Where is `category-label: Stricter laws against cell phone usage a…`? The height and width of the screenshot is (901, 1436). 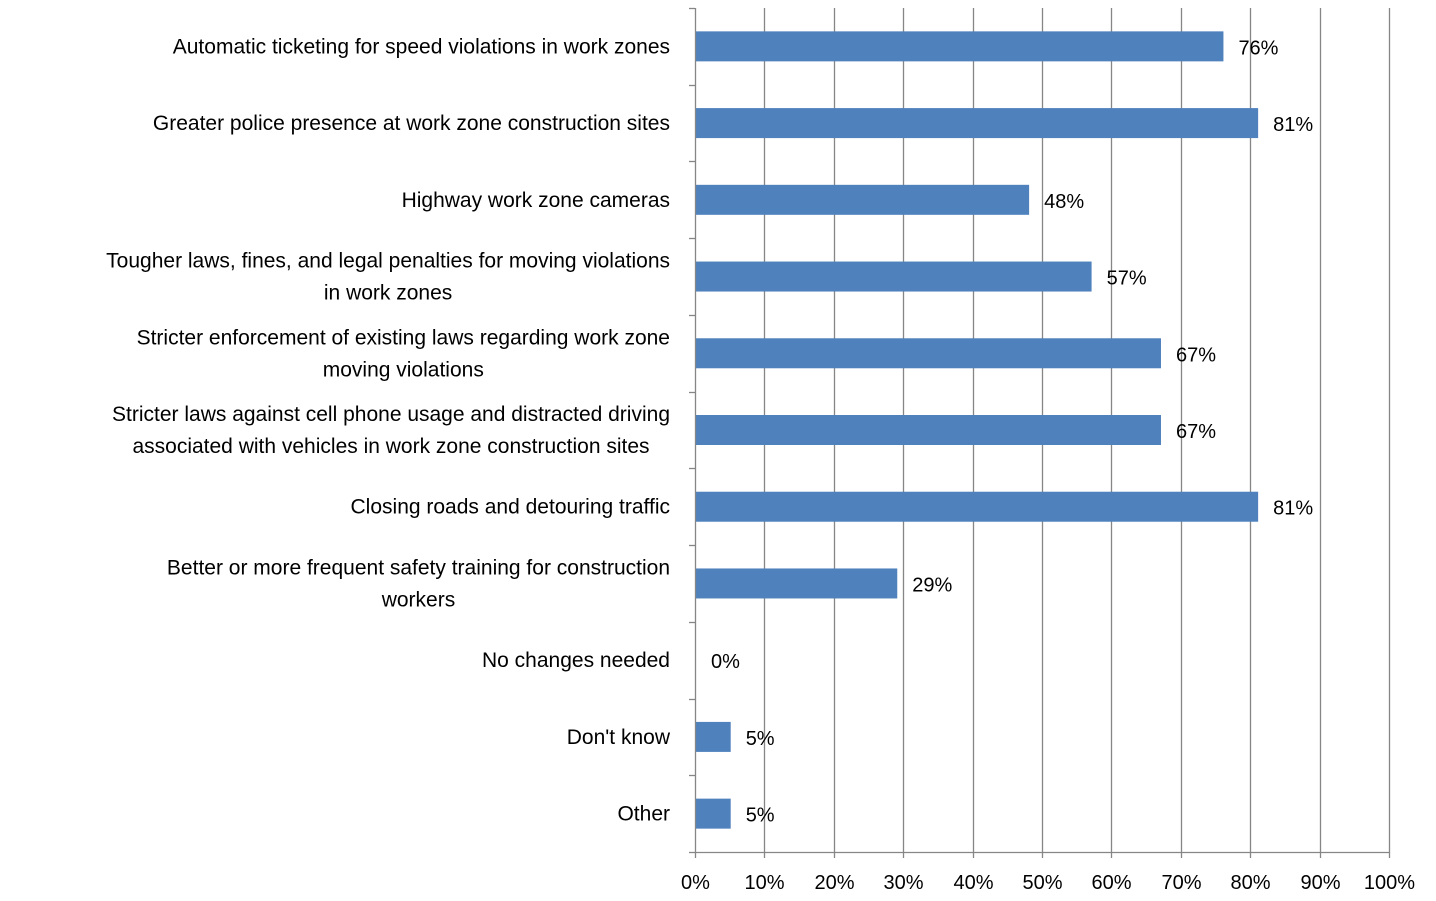
category-label: Stricter laws against cell phone usage a… is located at coordinates (391, 414).